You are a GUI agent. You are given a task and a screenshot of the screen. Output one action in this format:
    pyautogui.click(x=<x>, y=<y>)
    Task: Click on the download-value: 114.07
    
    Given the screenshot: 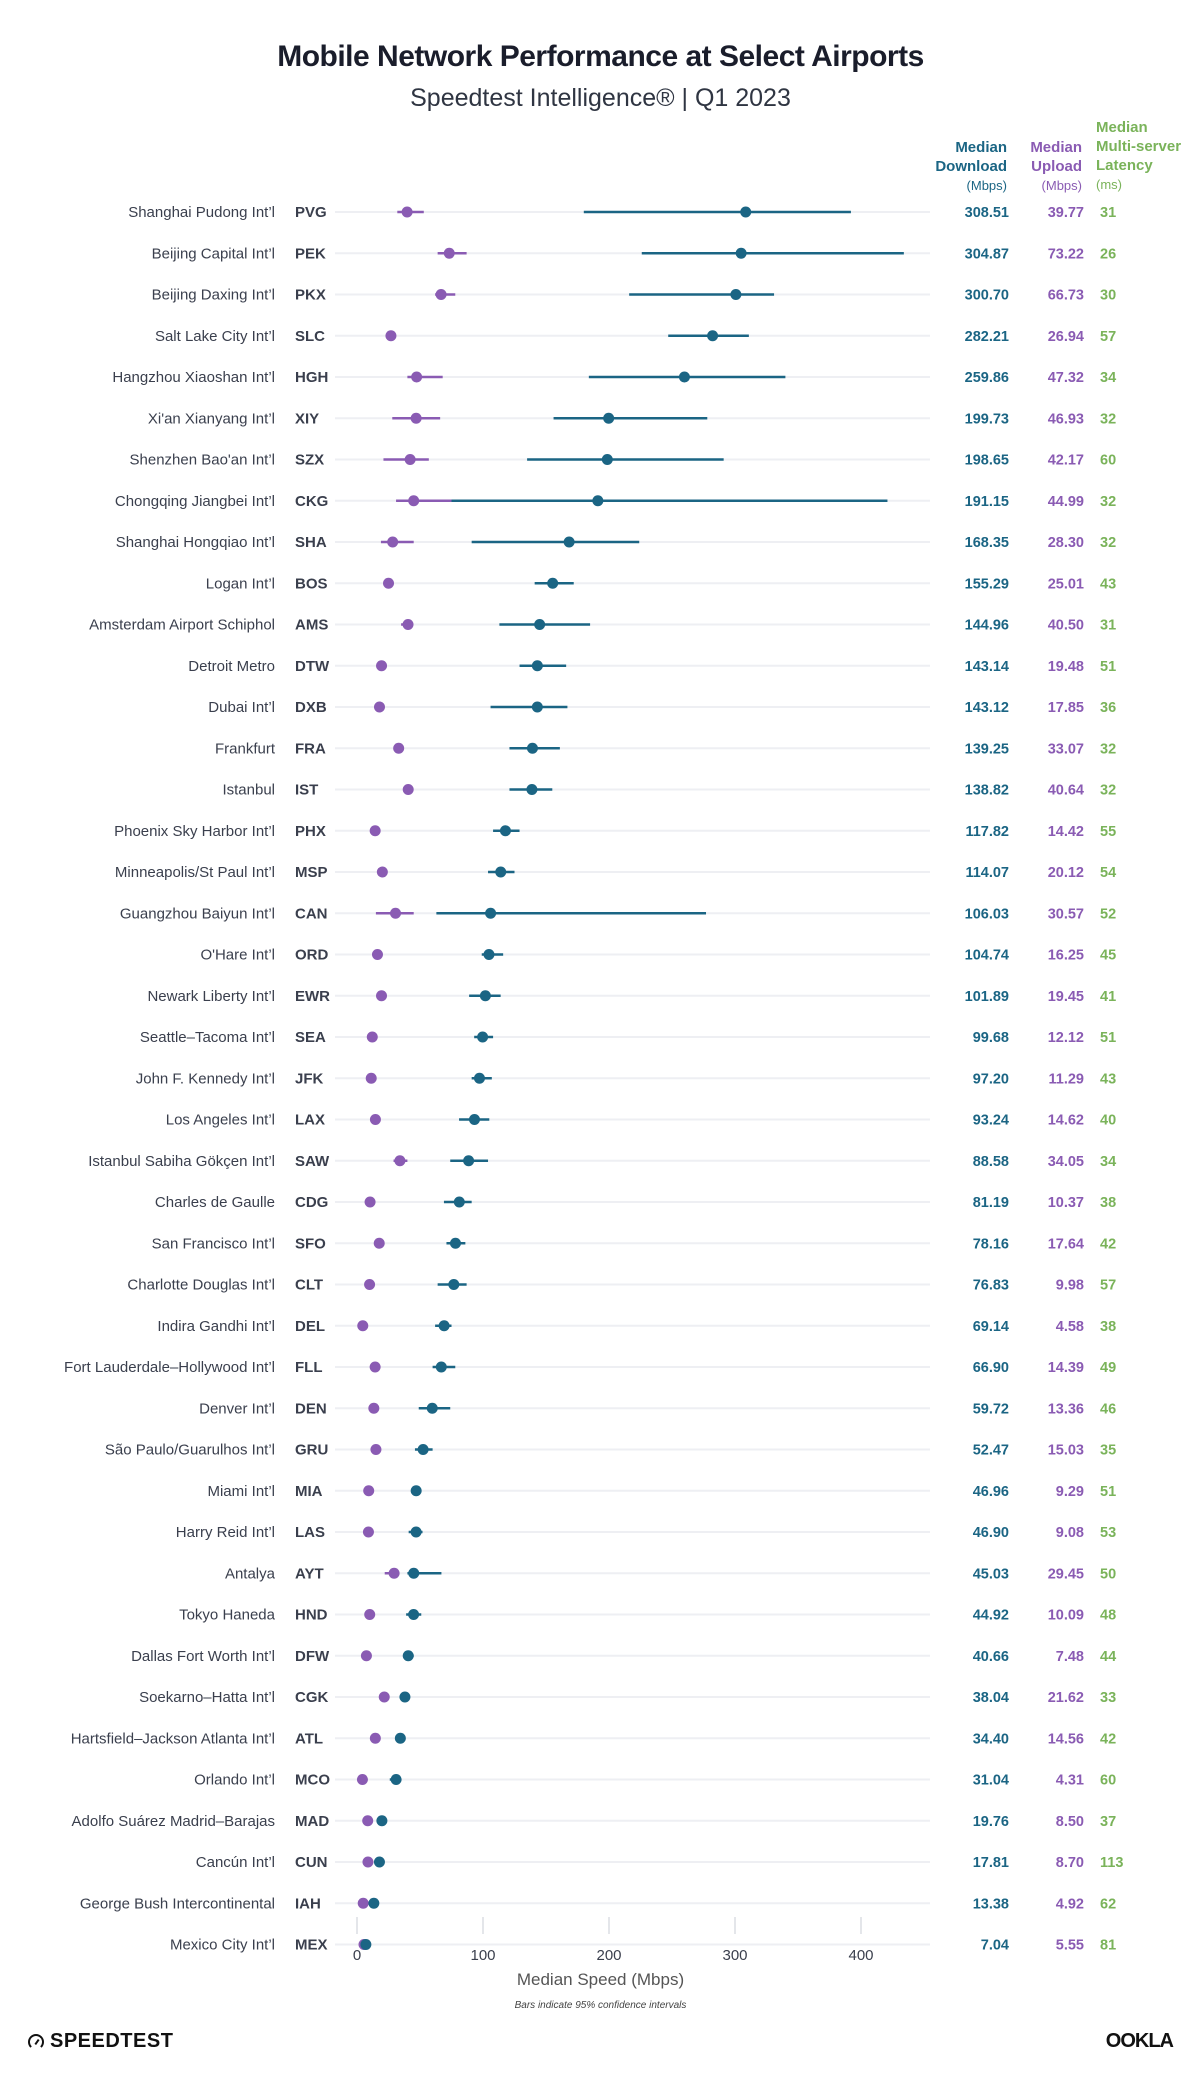 What is the action you would take?
    pyautogui.click(x=987, y=873)
    